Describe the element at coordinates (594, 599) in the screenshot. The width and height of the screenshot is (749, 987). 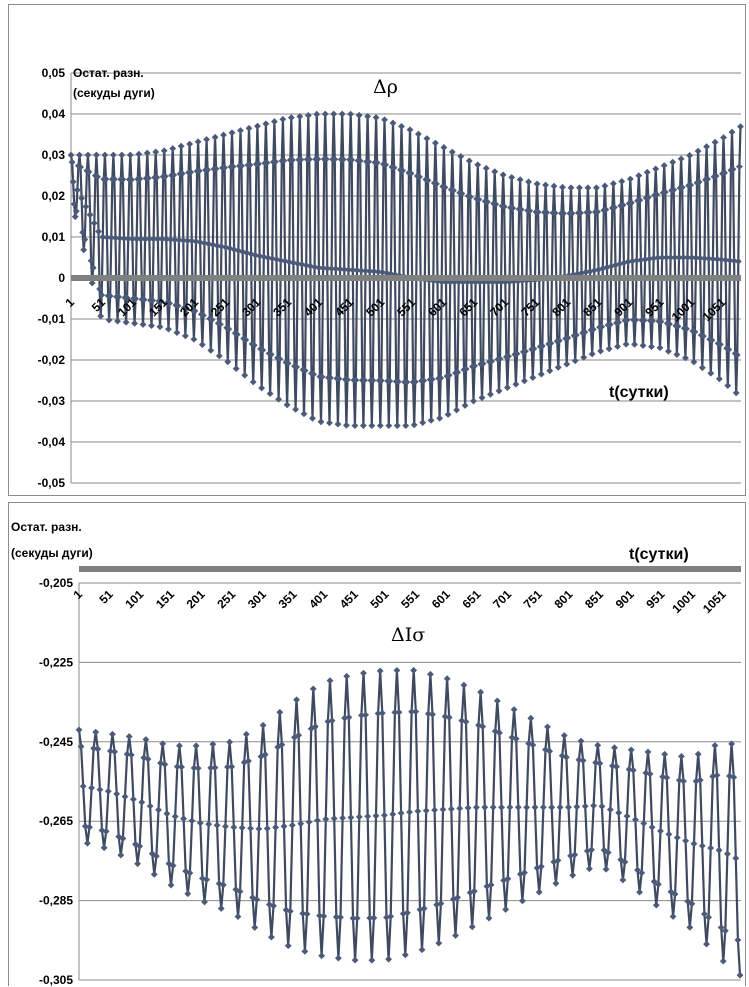
I see `x-tick-label: 851` at that location.